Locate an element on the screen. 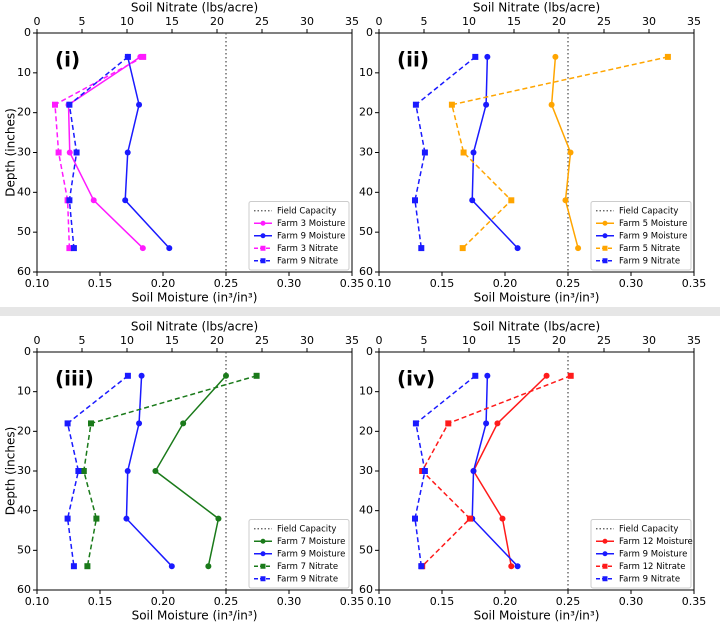 Image resolution: width=720 pixels, height=625 pixels. panel-label: (i) is located at coordinates (67, 60).